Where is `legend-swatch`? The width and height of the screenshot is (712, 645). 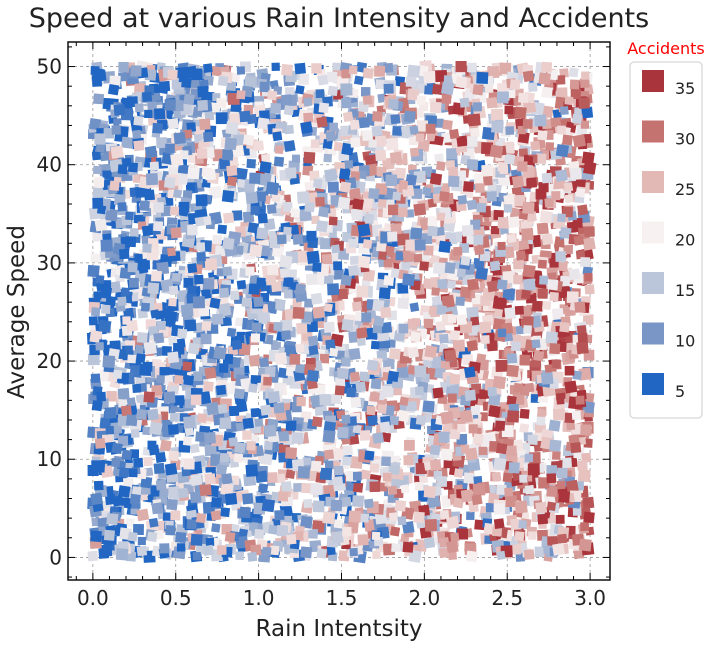 legend-swatch is located at coordinates (653, 384).